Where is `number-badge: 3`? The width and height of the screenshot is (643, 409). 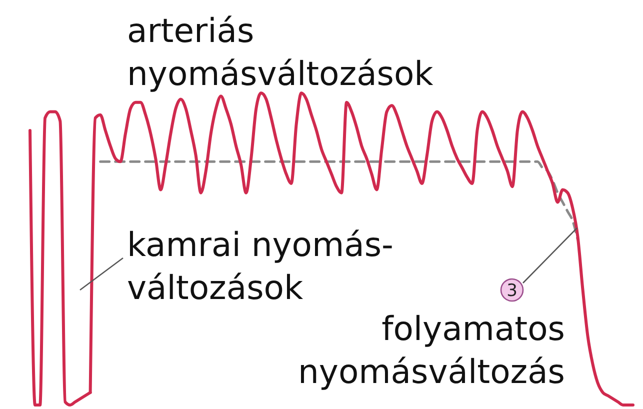 number-badge: 3 is located at coordinates (512, 290).